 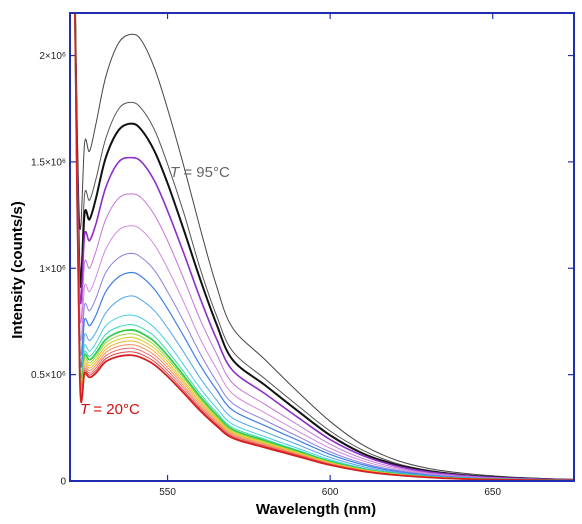 What do you see at coordinates (114, 409) in the screenshot?
I see `annotation-low-temp-value: = 20°C` at bounding box center [114, 409].